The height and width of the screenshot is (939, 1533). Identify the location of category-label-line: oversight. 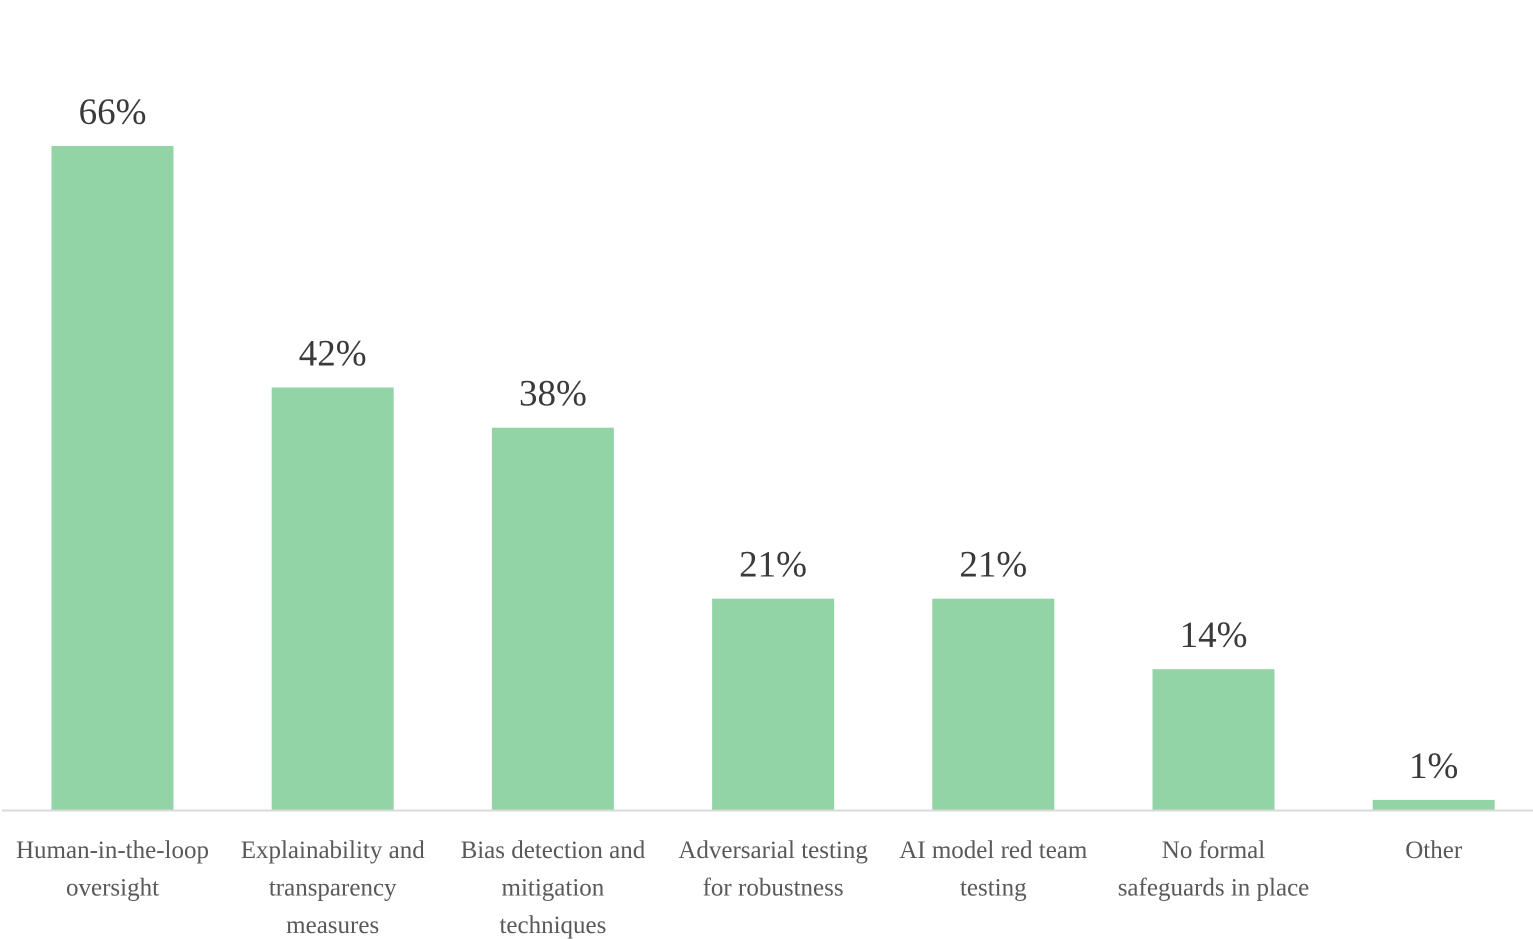
(112, 888).